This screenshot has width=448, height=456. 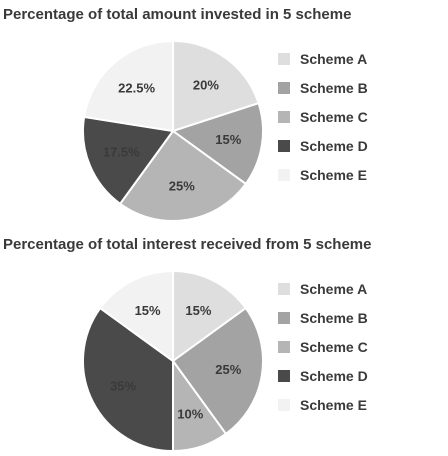 What do you see at coordinates (121, 151) in the screenshot?
I see `slice-value-label: 17.5%` at bounding box center [121, 151].